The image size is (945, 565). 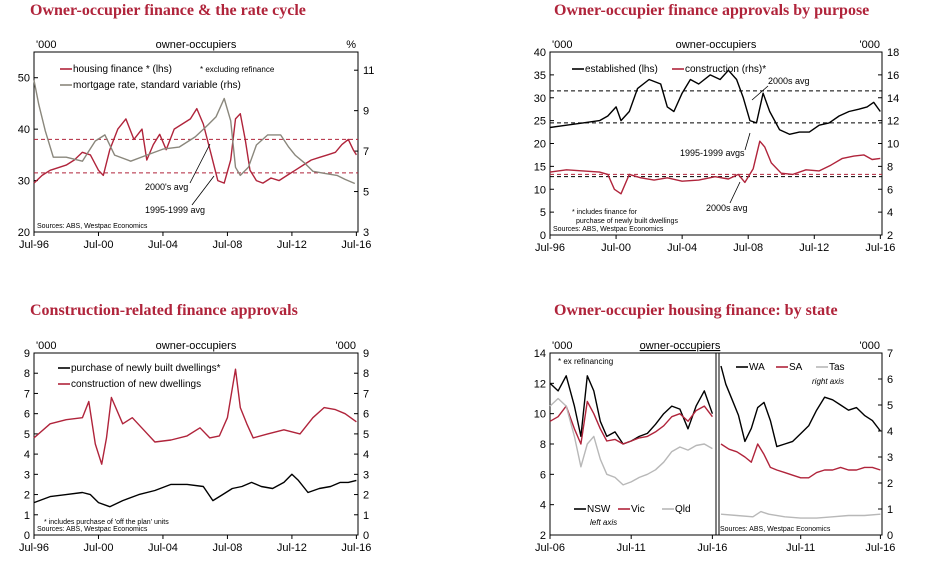 What do you see at coordinates (366, 374) in the screenshot?
I see `chart3-right-tick-label: 8` at bounding box center [366, 374].